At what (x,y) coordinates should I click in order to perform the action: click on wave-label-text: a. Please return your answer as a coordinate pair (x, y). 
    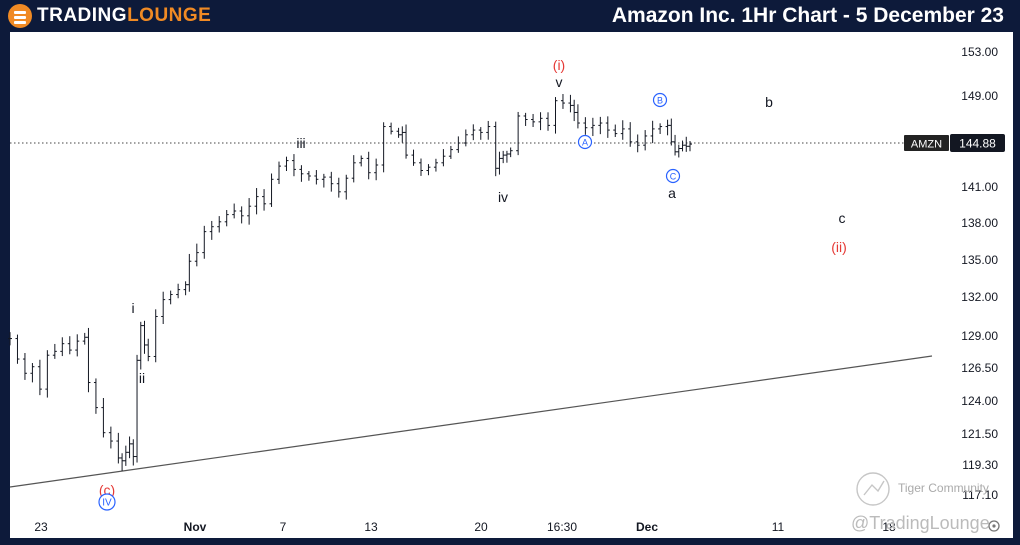
    Looking at the image, I should click on (672, 193).